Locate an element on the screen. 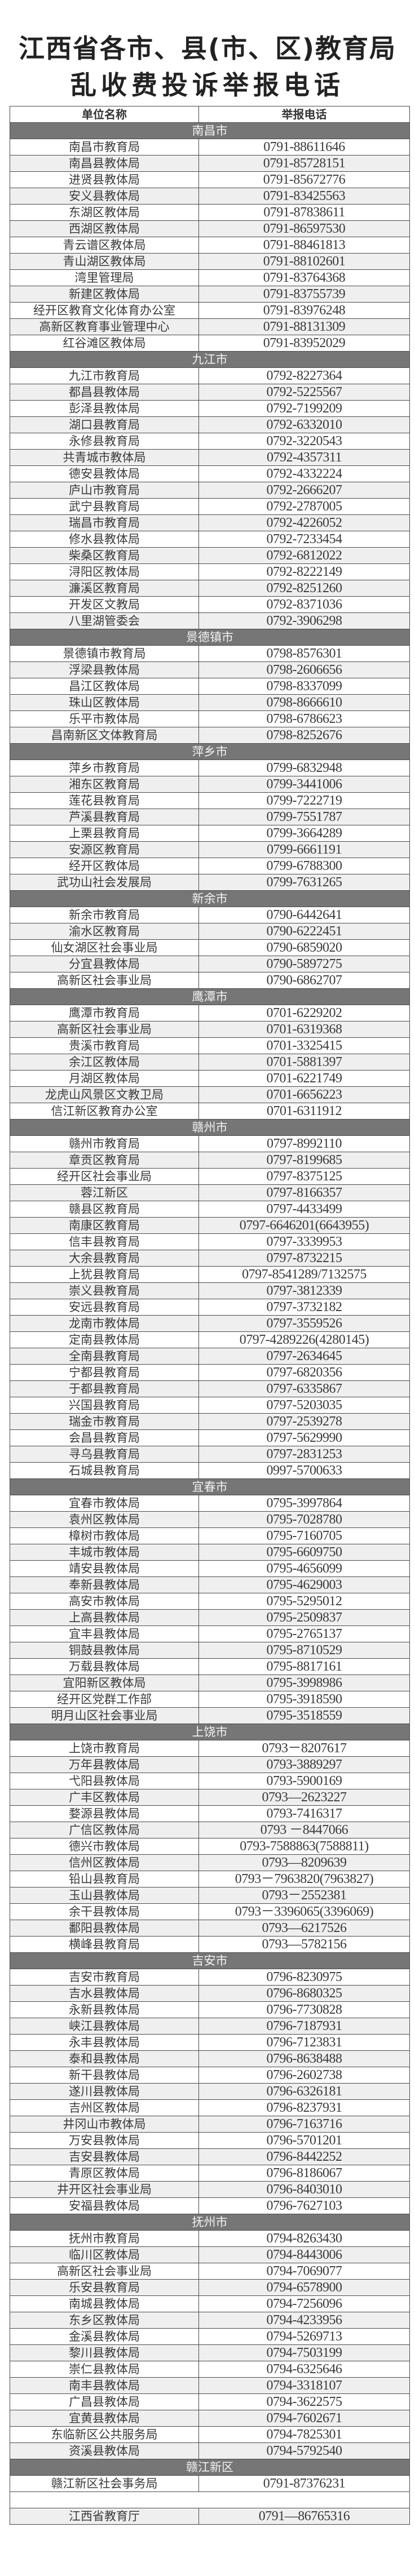 The image size is (415, 2576). hotline-phone: 0791-83976248 is located at coordinates (304, 311).